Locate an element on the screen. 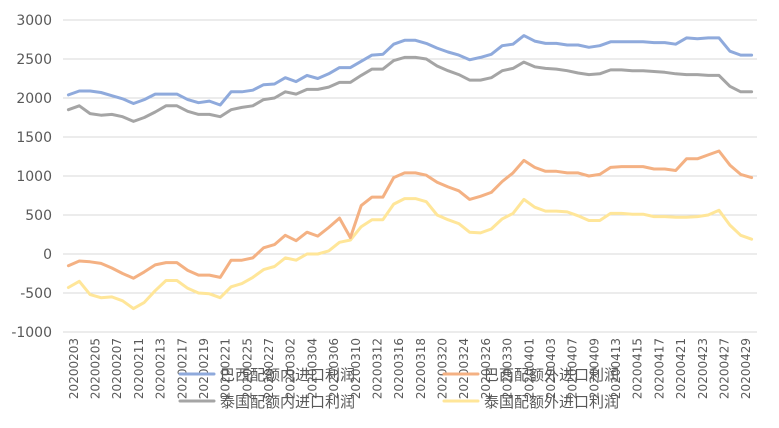 The height and width of the screenshot is (428, 779). x-tick-label: 20200417 is located at coordinates (659, 368).